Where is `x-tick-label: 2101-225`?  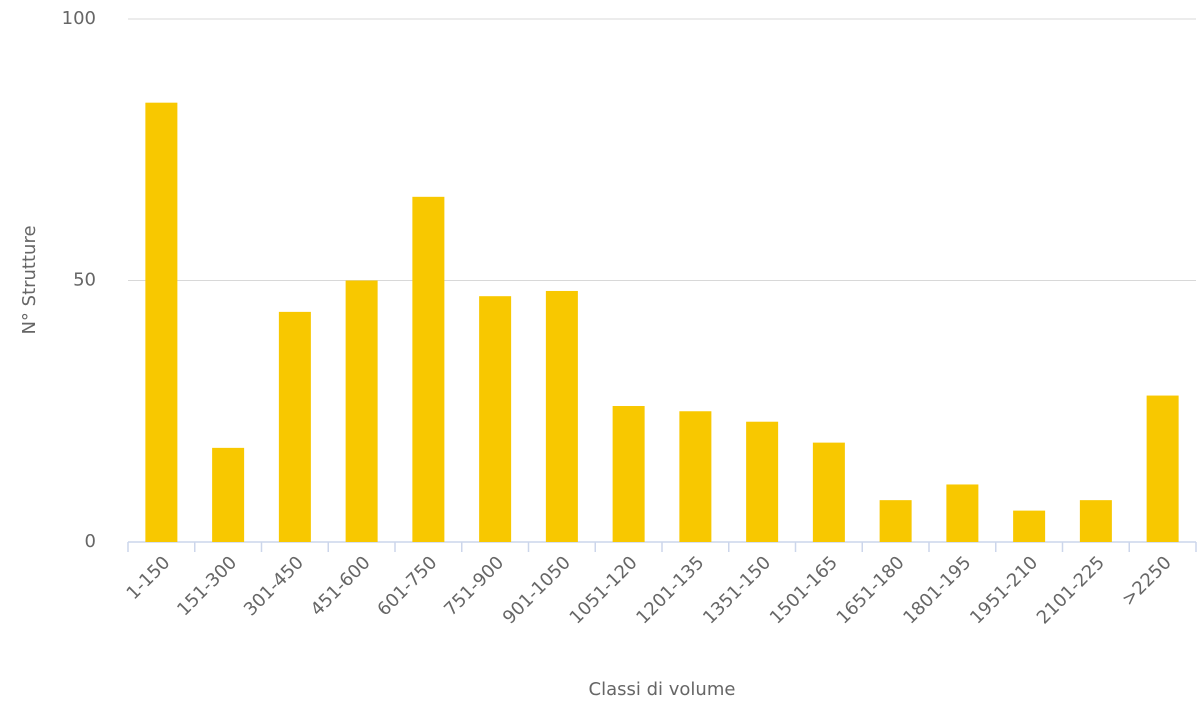 x-tick-label: 2101-225 is located at coordinates (1071, 590).